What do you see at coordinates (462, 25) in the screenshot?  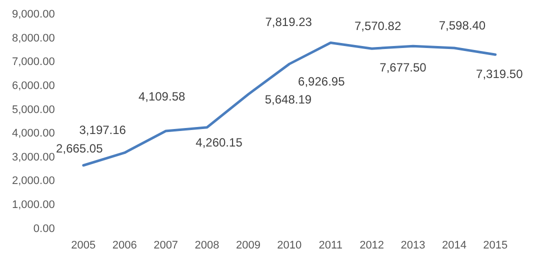 I see `data-label: 7,598.40` at bounding box center [462, 25].